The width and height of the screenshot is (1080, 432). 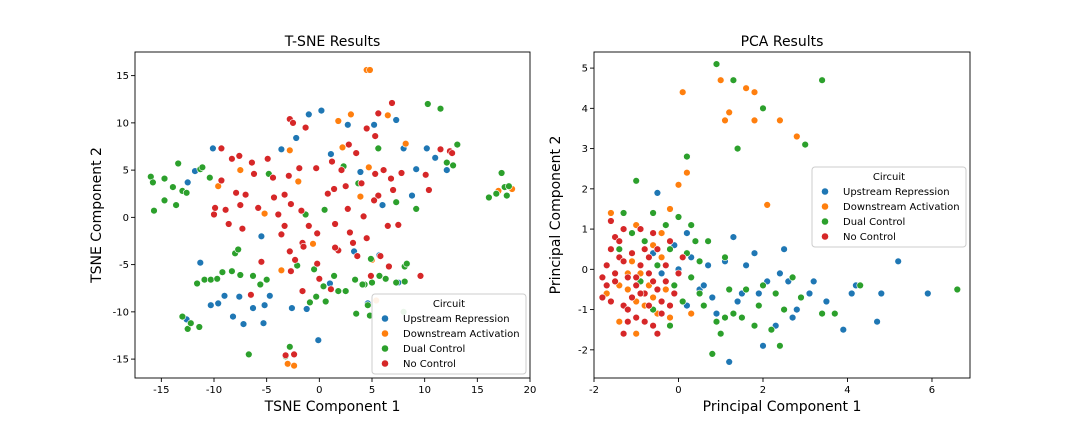 I want to click on y-tick-label: 5, so click(x=585, y=69).